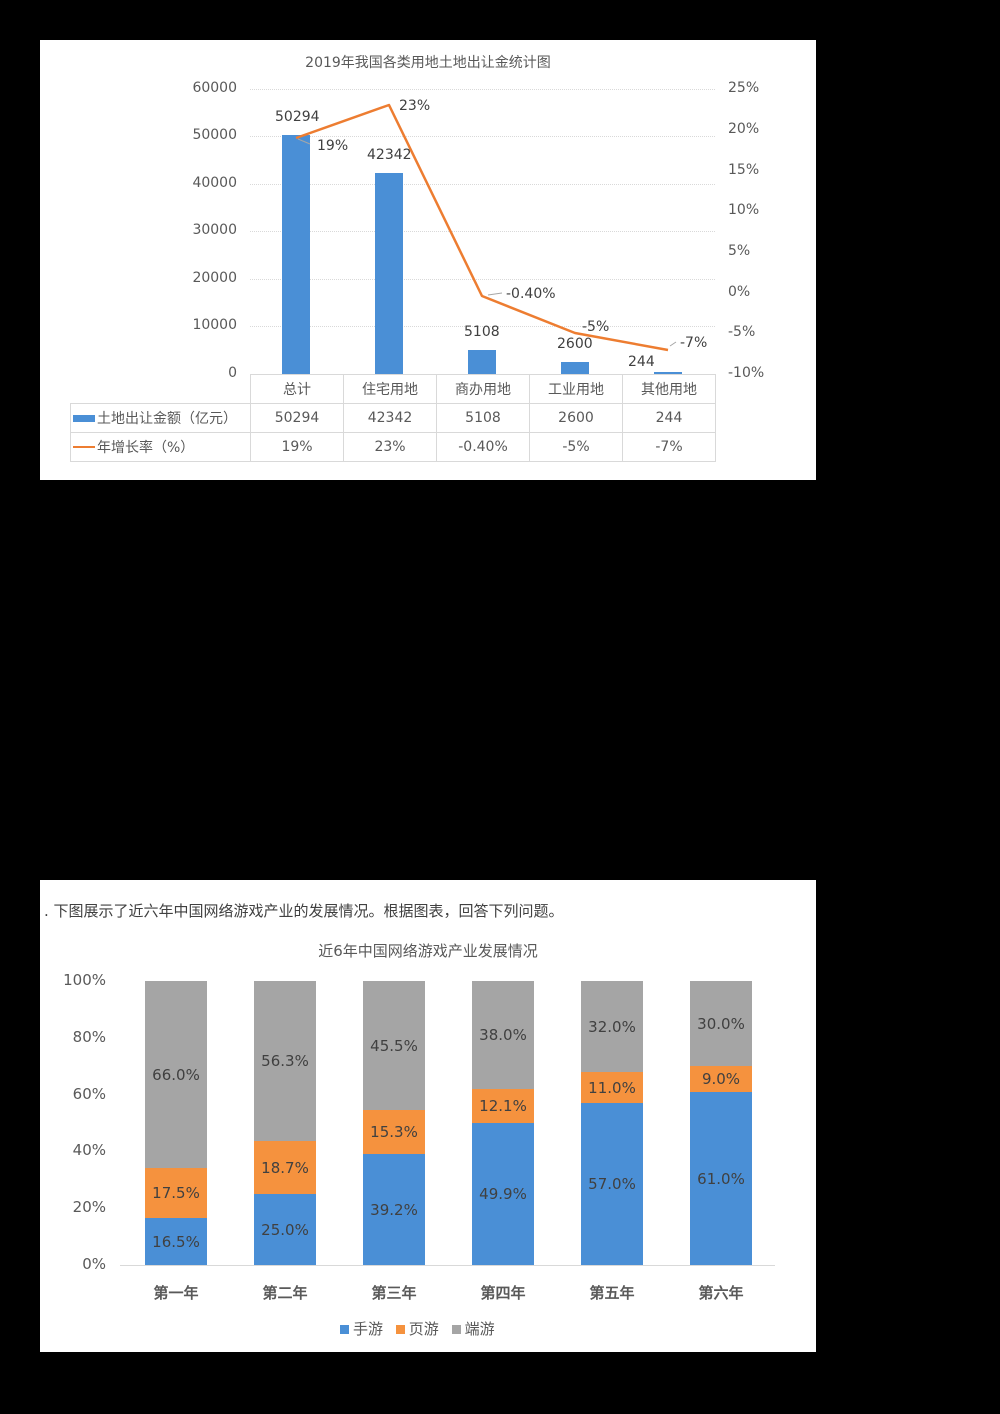 The height and width of the screenshot is (1414, 1000). I want to click on line-label: 23%, so click(415, 106).